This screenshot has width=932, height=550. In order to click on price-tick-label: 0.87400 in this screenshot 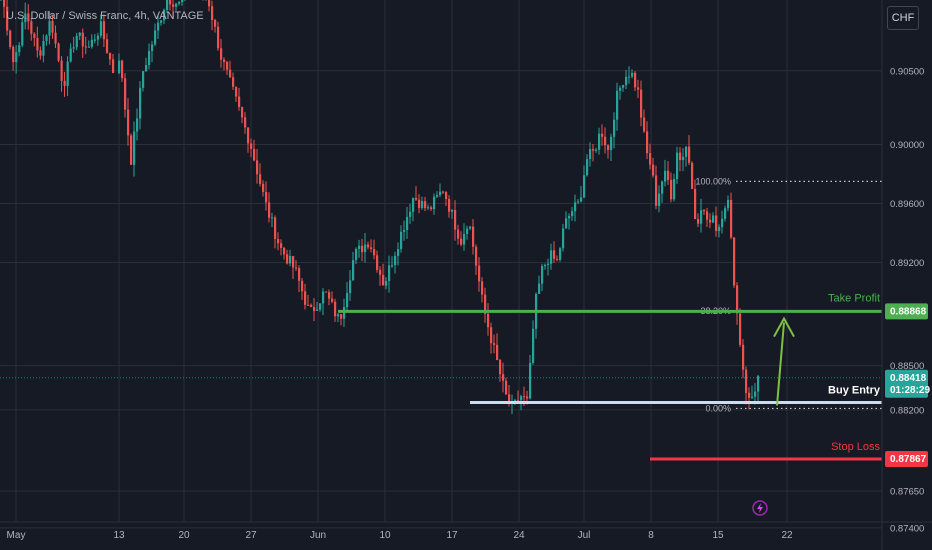, I will do `click(907, 528)`.